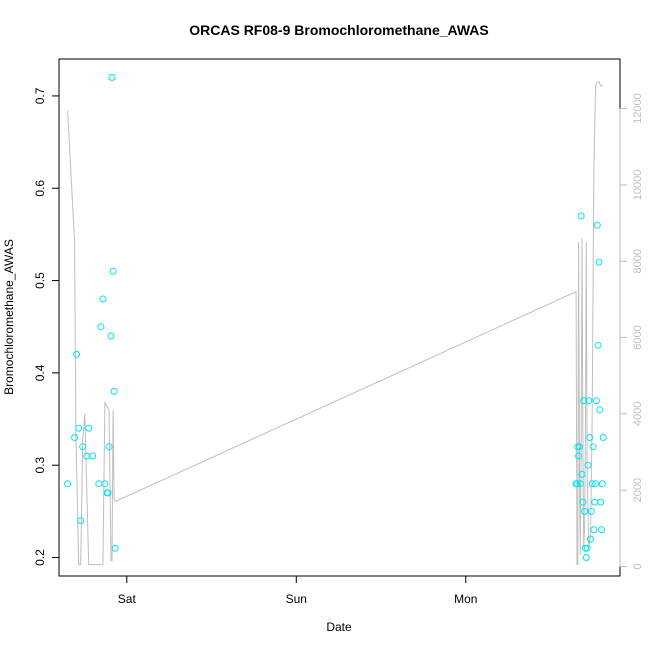 The width and height of the screenshot is (650, 650). What do you see at coordinates (40, 372) in the screenshot?
I see `y-tick-label: 0.4` at bounding box center [40, 372].